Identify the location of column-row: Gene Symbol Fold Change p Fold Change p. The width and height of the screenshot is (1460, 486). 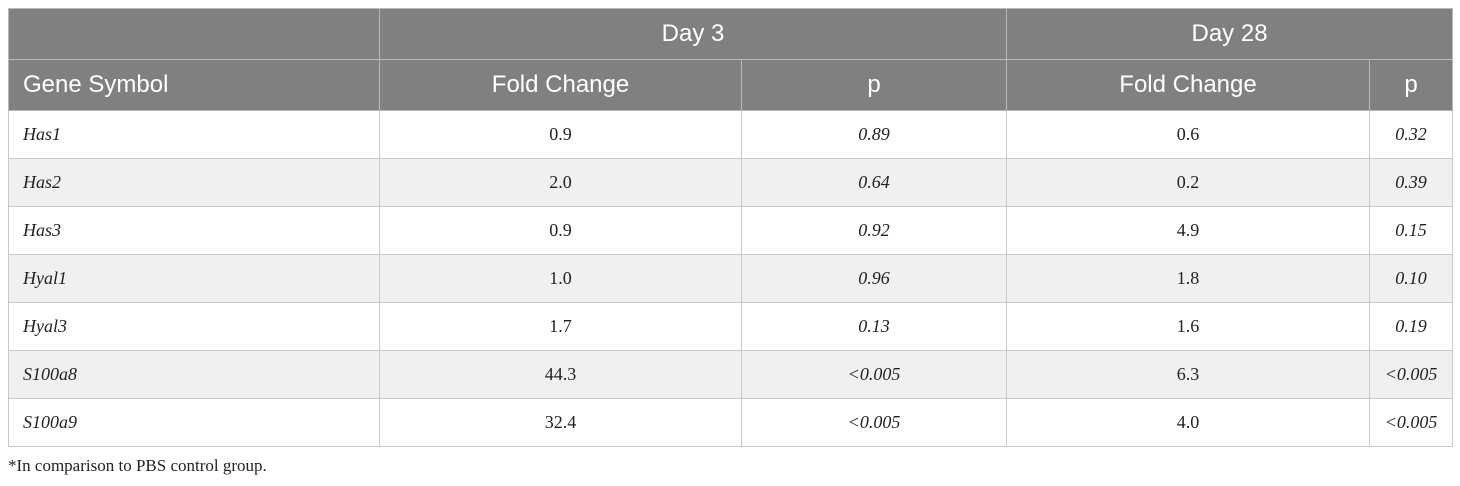
(731, 85).